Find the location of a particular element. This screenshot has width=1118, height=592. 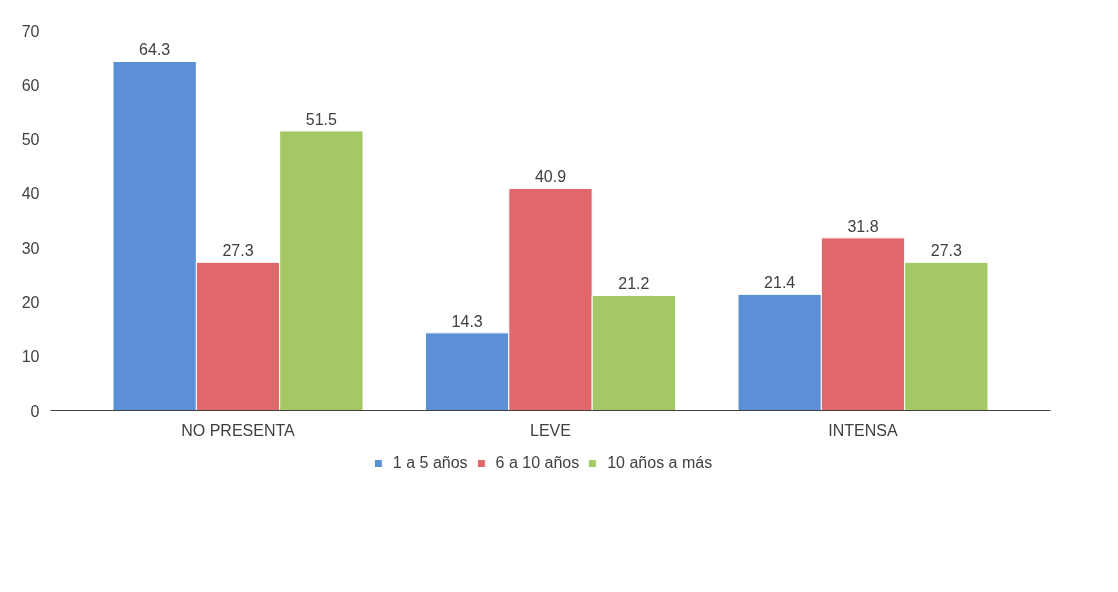

legend-label: 10 años a más is located at coordinates (660, 463).